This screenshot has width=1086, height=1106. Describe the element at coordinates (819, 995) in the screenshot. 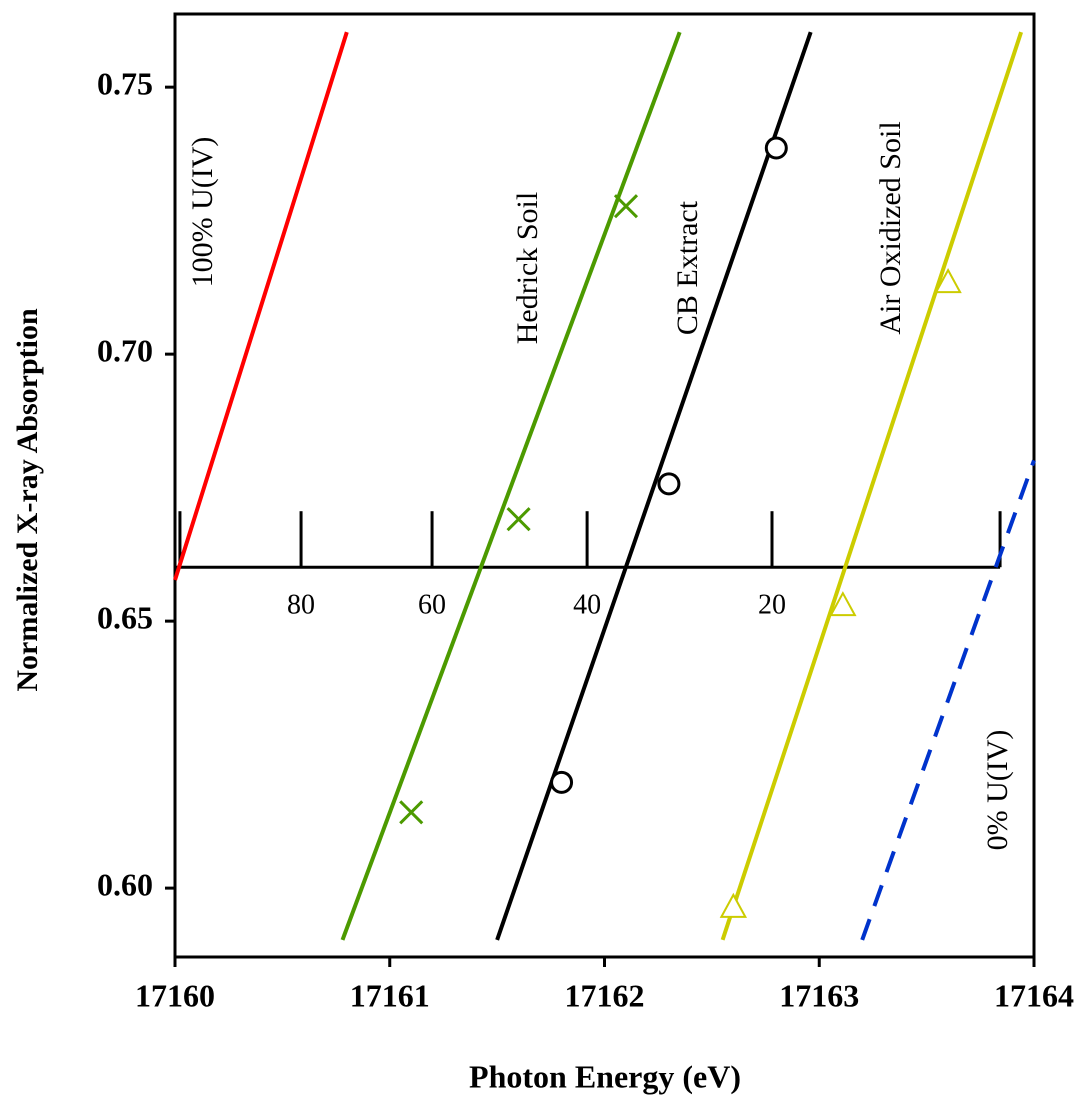

I see `x-tick-label: 17163` at that location.